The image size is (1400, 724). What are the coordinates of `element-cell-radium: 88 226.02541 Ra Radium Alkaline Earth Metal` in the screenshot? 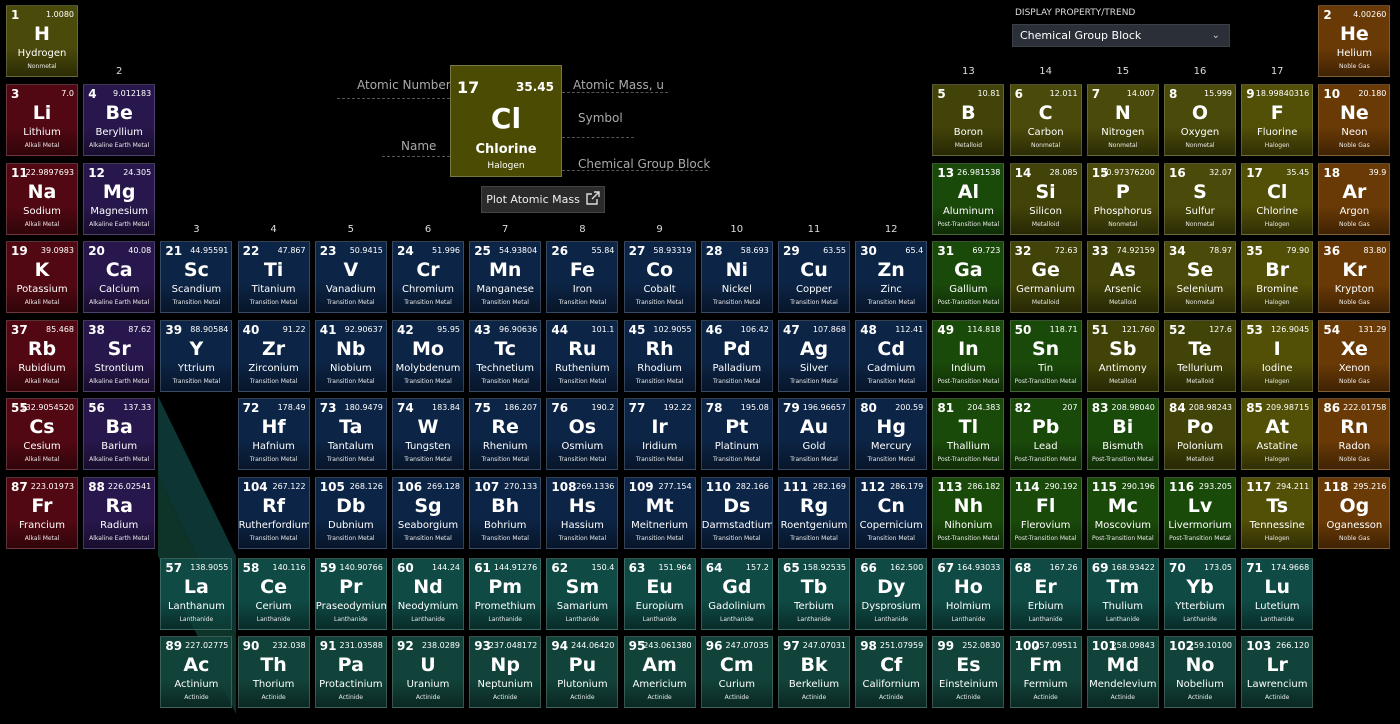 It's located at (119, 513).